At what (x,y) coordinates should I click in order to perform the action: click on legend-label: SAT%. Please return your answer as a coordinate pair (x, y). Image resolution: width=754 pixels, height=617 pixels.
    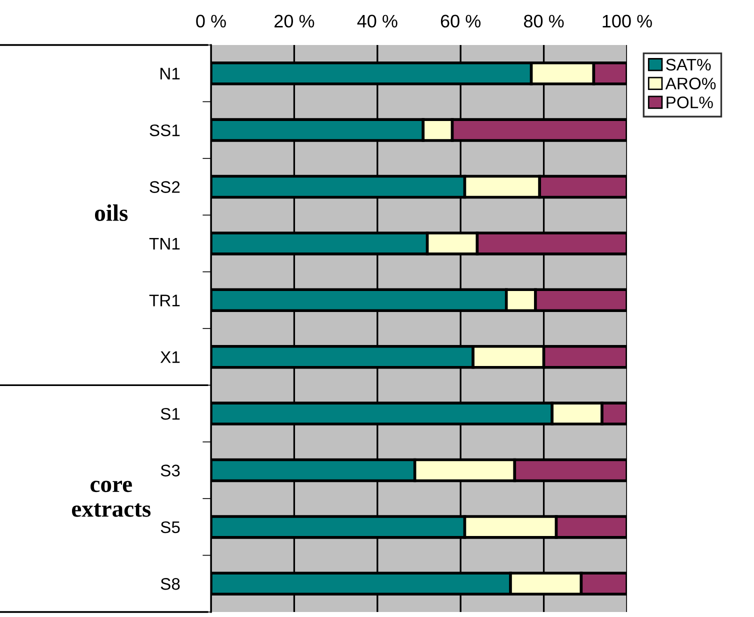
    Looking at the image, I should click on (688, 64).